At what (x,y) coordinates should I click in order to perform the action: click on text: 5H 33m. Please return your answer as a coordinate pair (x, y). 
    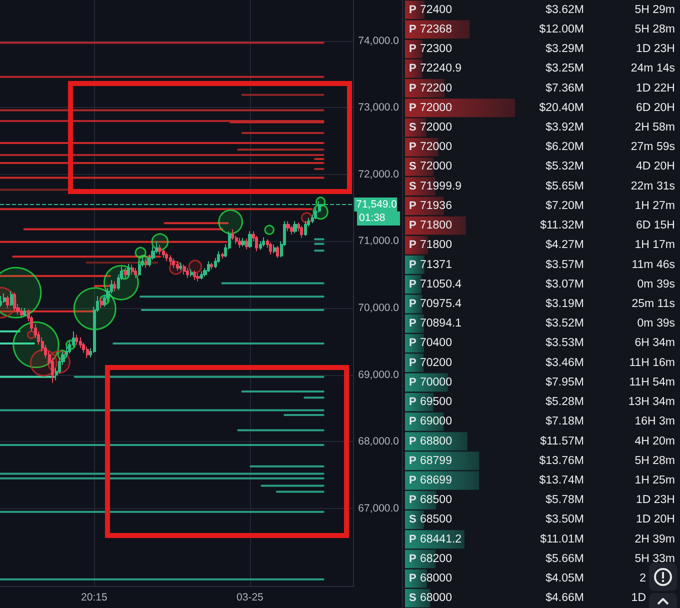
    Looking at the image, I should click on (654, 558).